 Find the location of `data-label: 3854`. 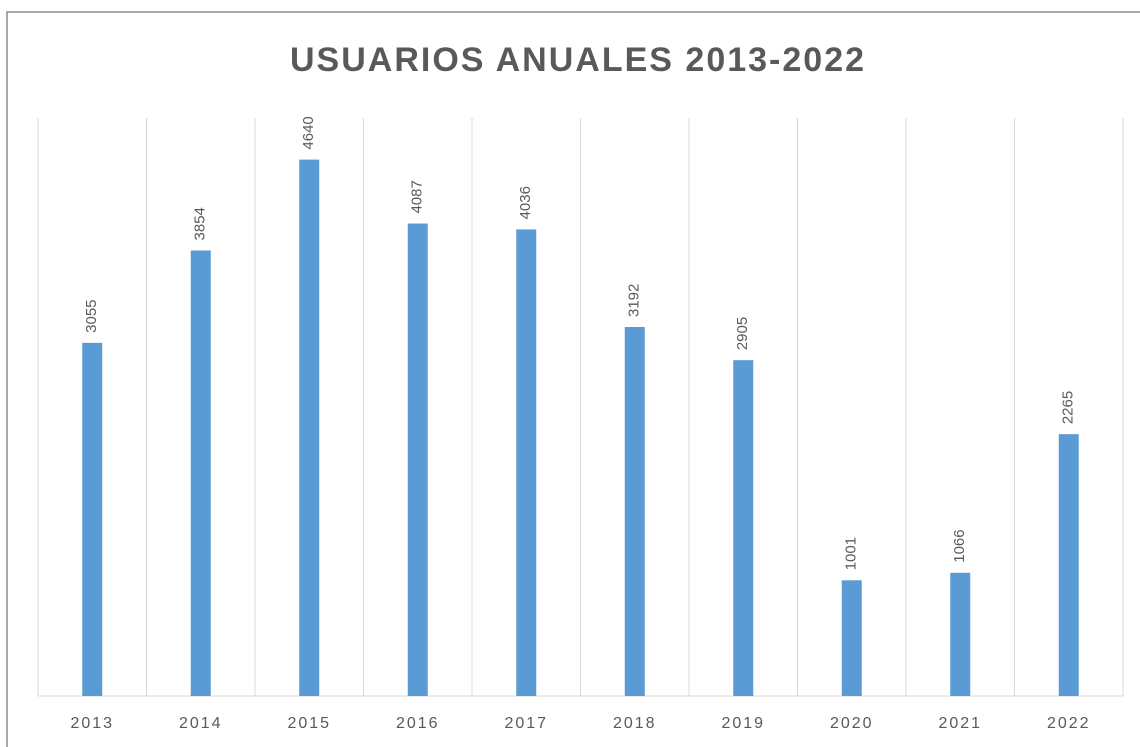

data-label: 3854 is located at coordinates (200, 223).